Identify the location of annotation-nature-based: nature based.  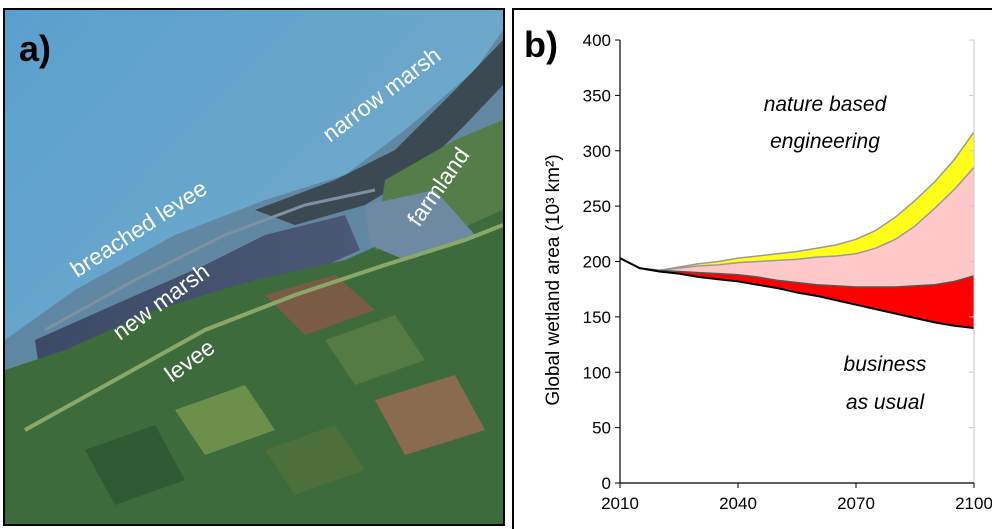
(826, 104).